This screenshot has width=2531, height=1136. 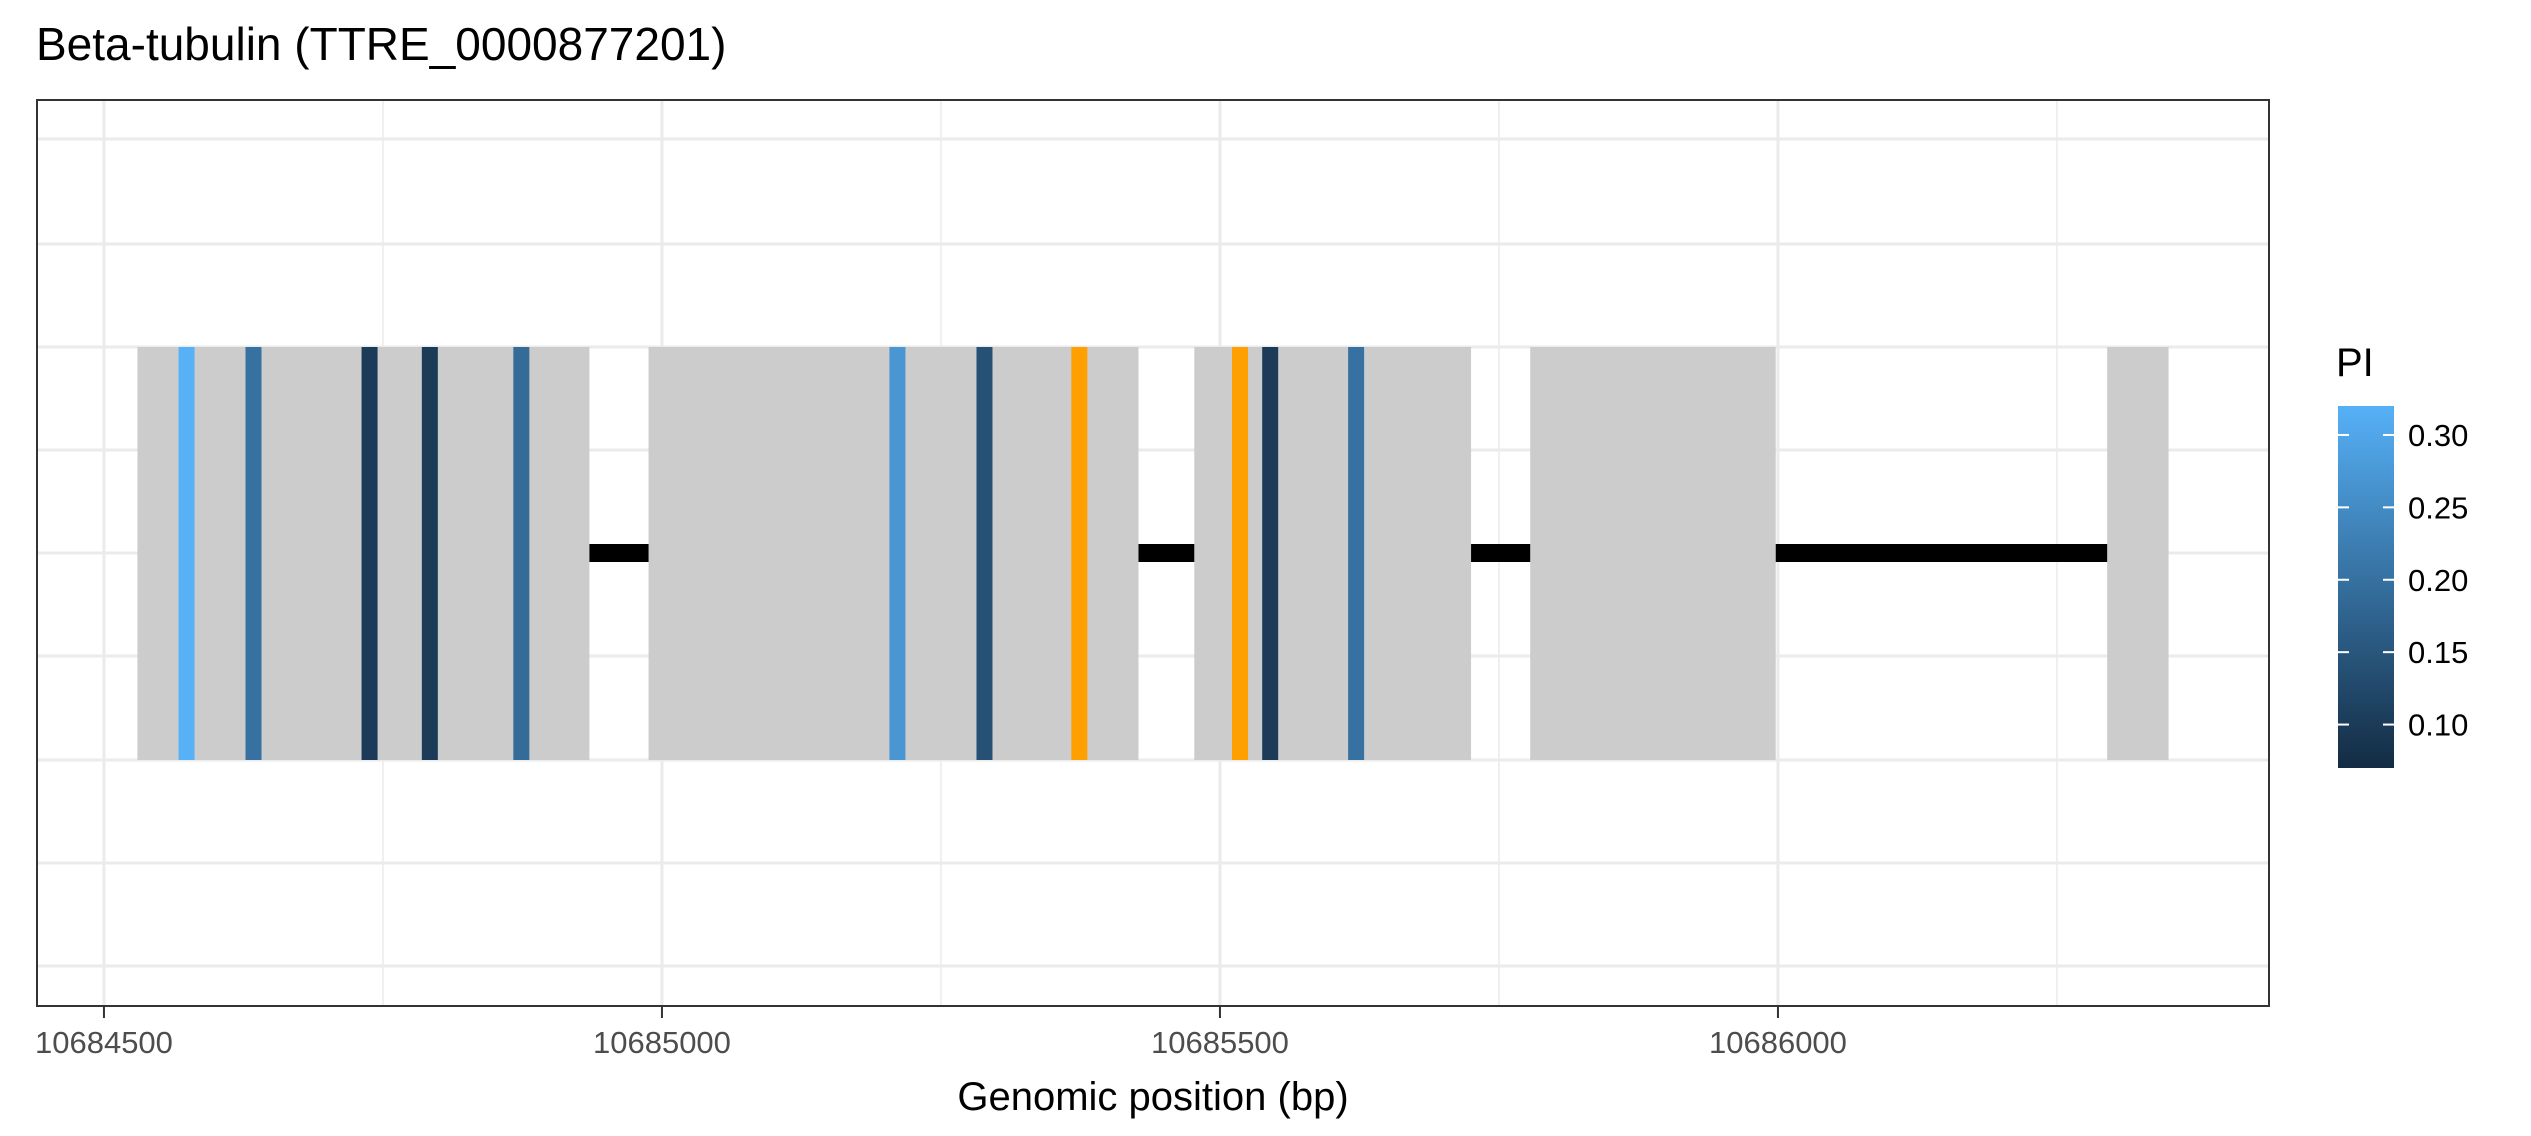 What do you see at coordinates (662, 1042) in the screenshot?
I see `x-tick-label: 10685000` at bounding box center [662, 1042].